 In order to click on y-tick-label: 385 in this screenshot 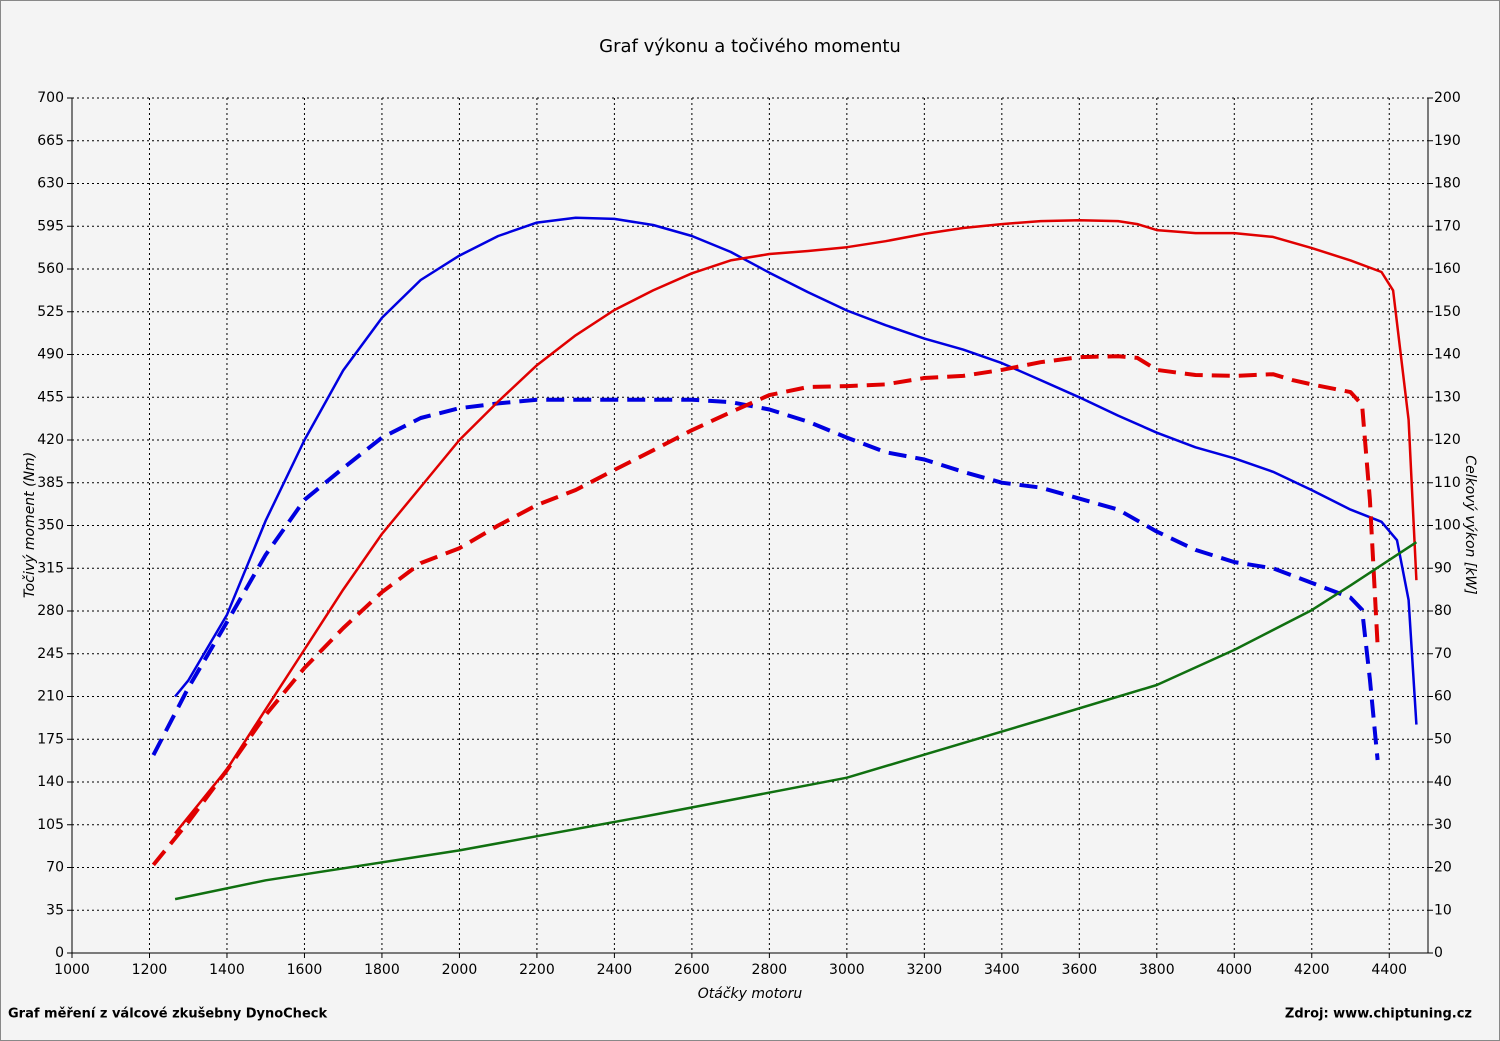, I will do `click(50, 483)`.